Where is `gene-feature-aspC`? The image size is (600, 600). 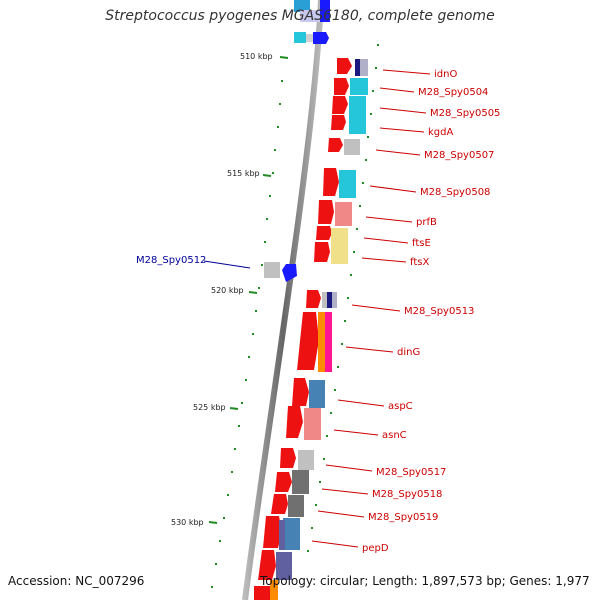
gene-feature-aspC is located at coordinates (308, 393).